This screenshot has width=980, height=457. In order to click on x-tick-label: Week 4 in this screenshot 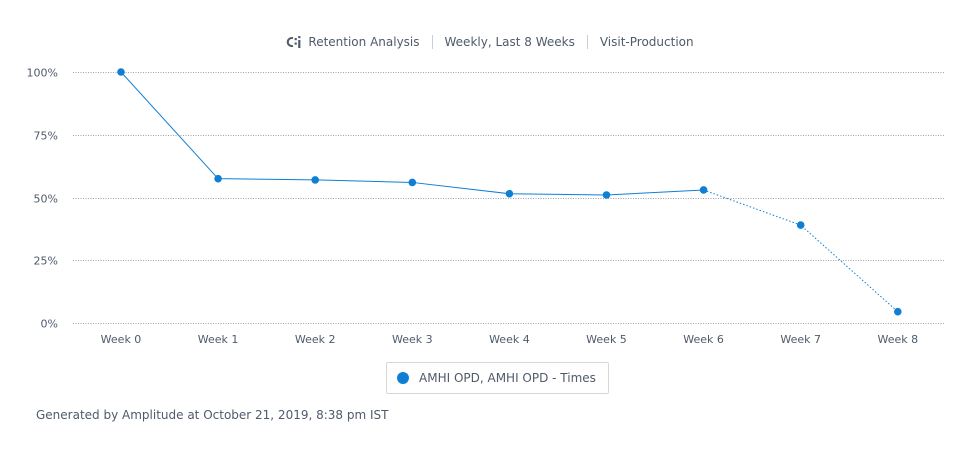, I will do `click(509, 339)`.